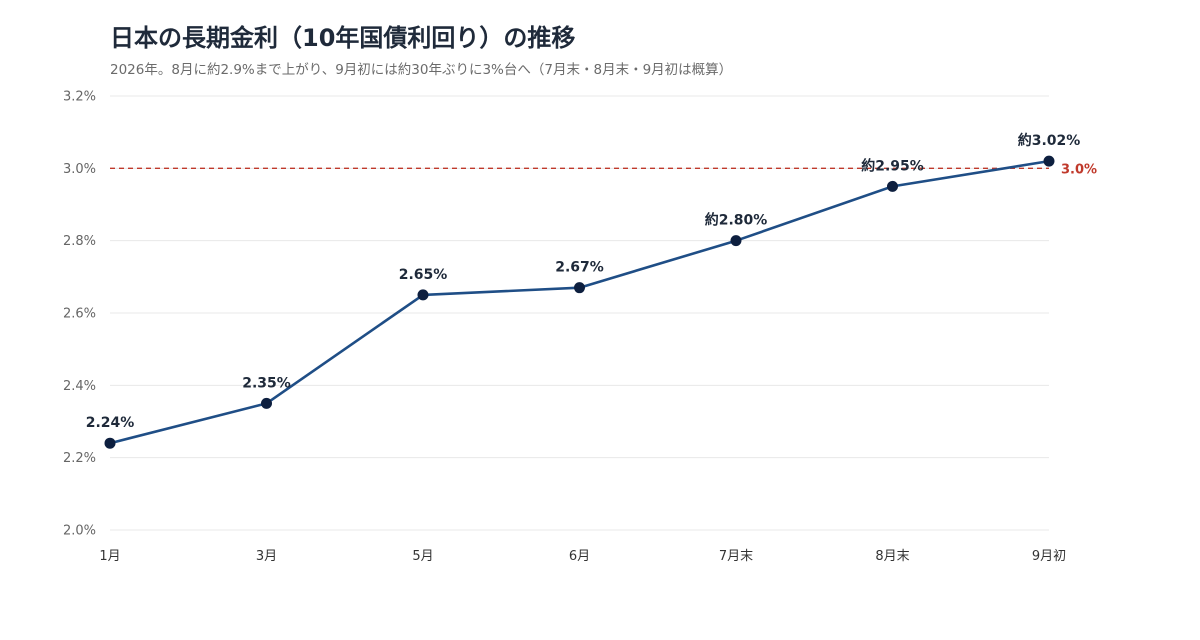 Image resolution: width=1200 pixels, height=640 pixels. I want to click on x-tick-label: 6月, so click(579, 556).